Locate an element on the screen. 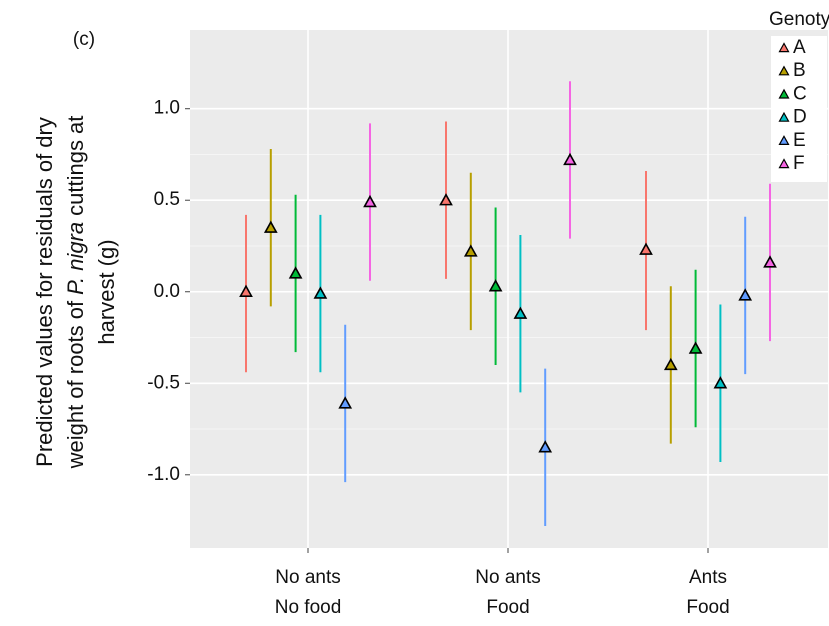 This screenshot has height=626, width=829. legend-label: D is located at coordinates (800, 117).